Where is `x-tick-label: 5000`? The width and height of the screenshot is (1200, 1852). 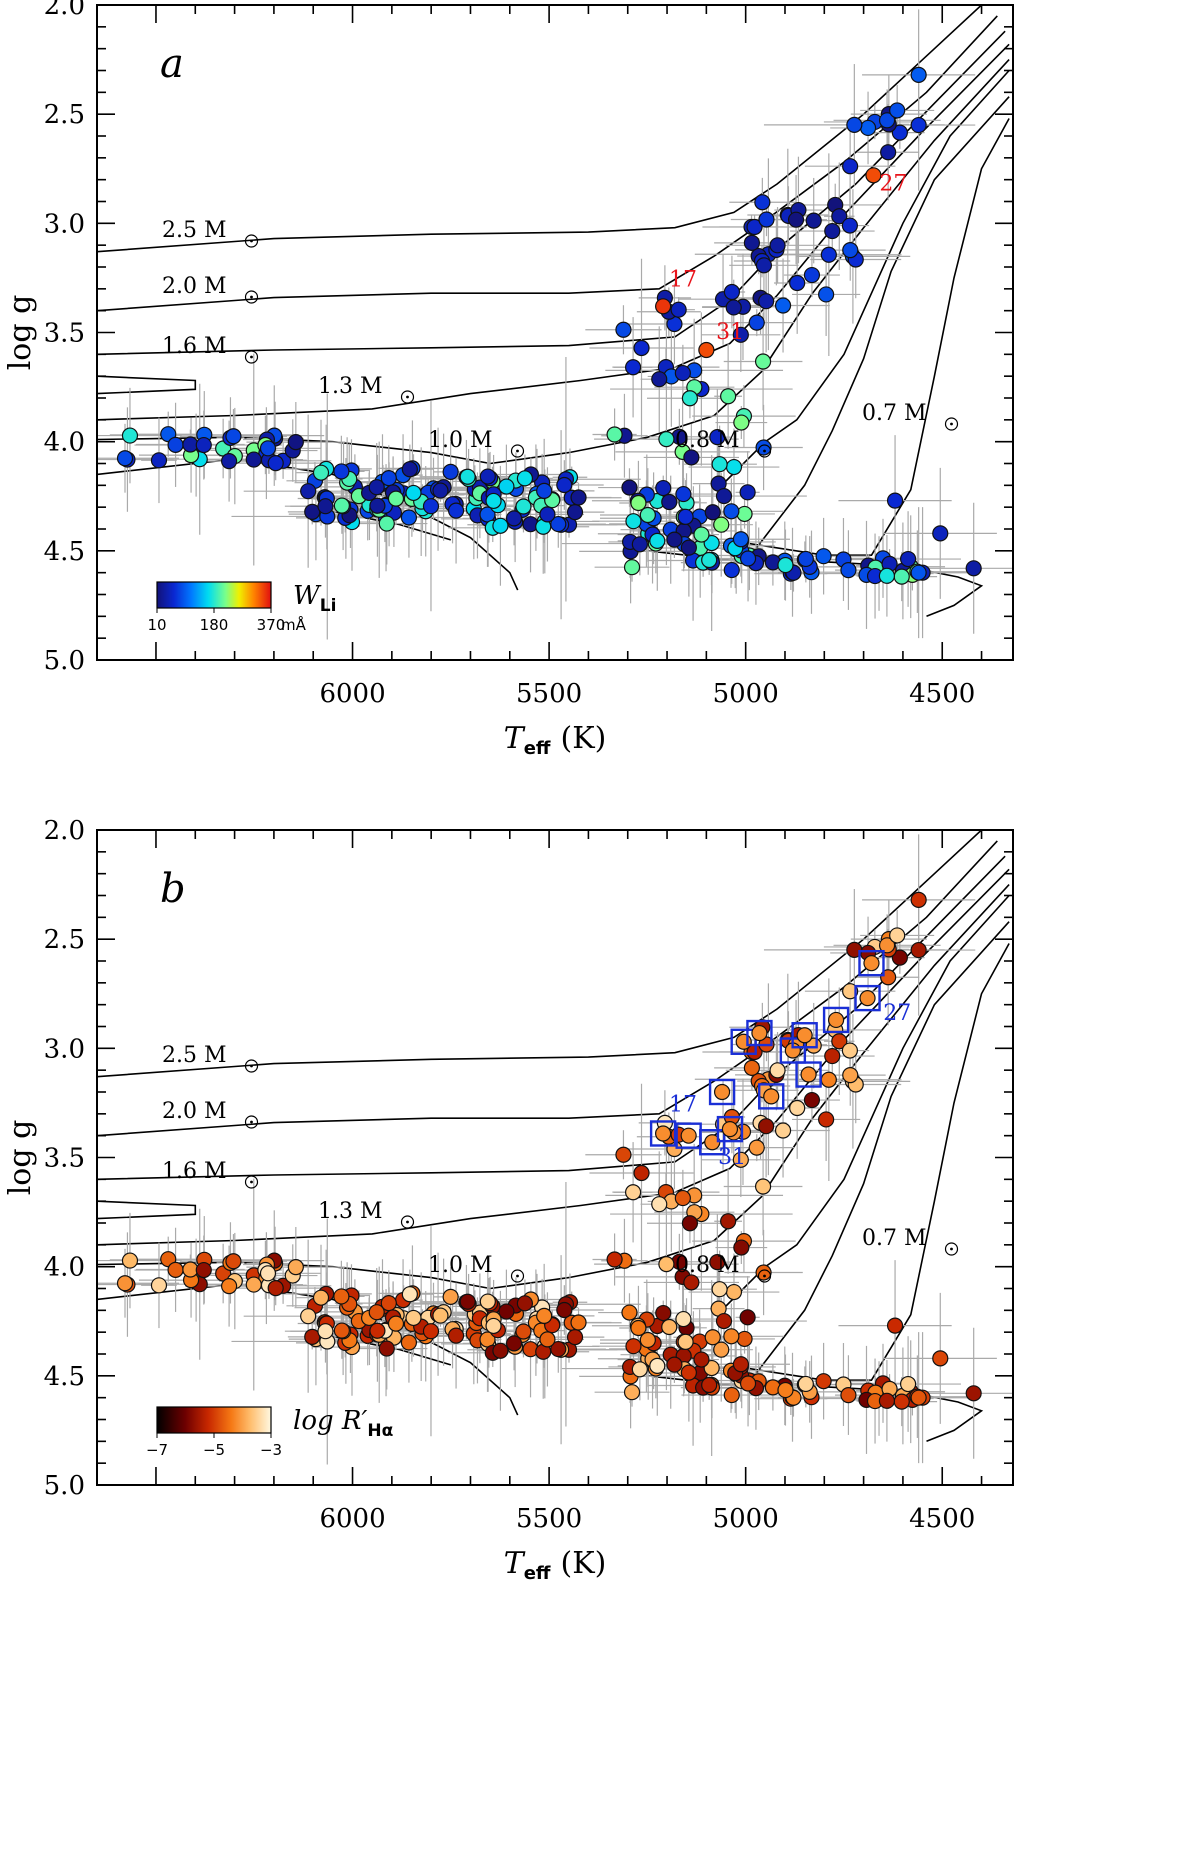
x-tick-label: 5000 is located at coordinates (746, 694).